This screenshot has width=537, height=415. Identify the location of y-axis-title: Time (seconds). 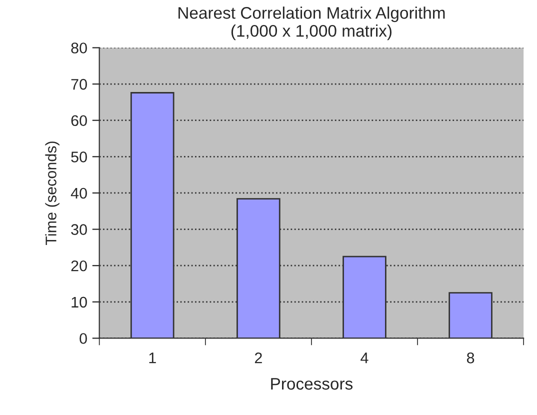
(52, 193).